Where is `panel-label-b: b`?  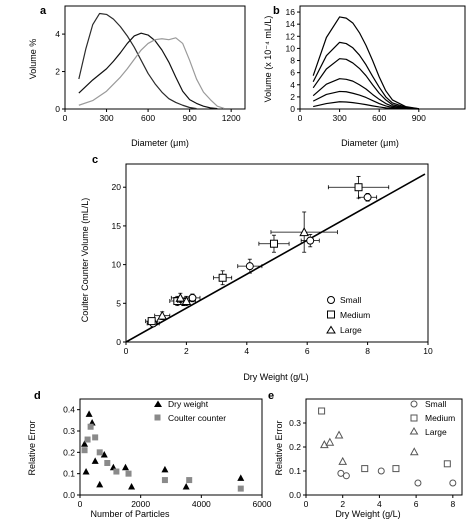
panel-label-b: b is located at coordinates (276, 11).